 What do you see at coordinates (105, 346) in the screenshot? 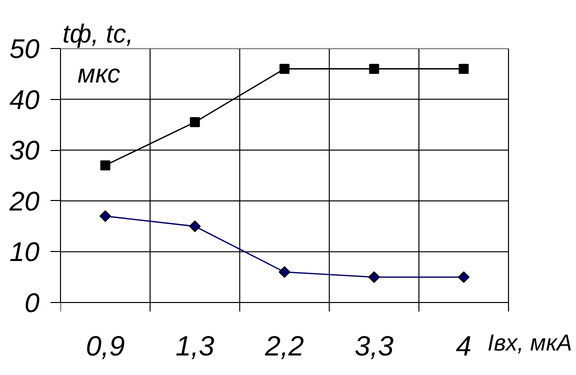
I see `x-tick-label: 0,9` at bounding box center [105, 346].